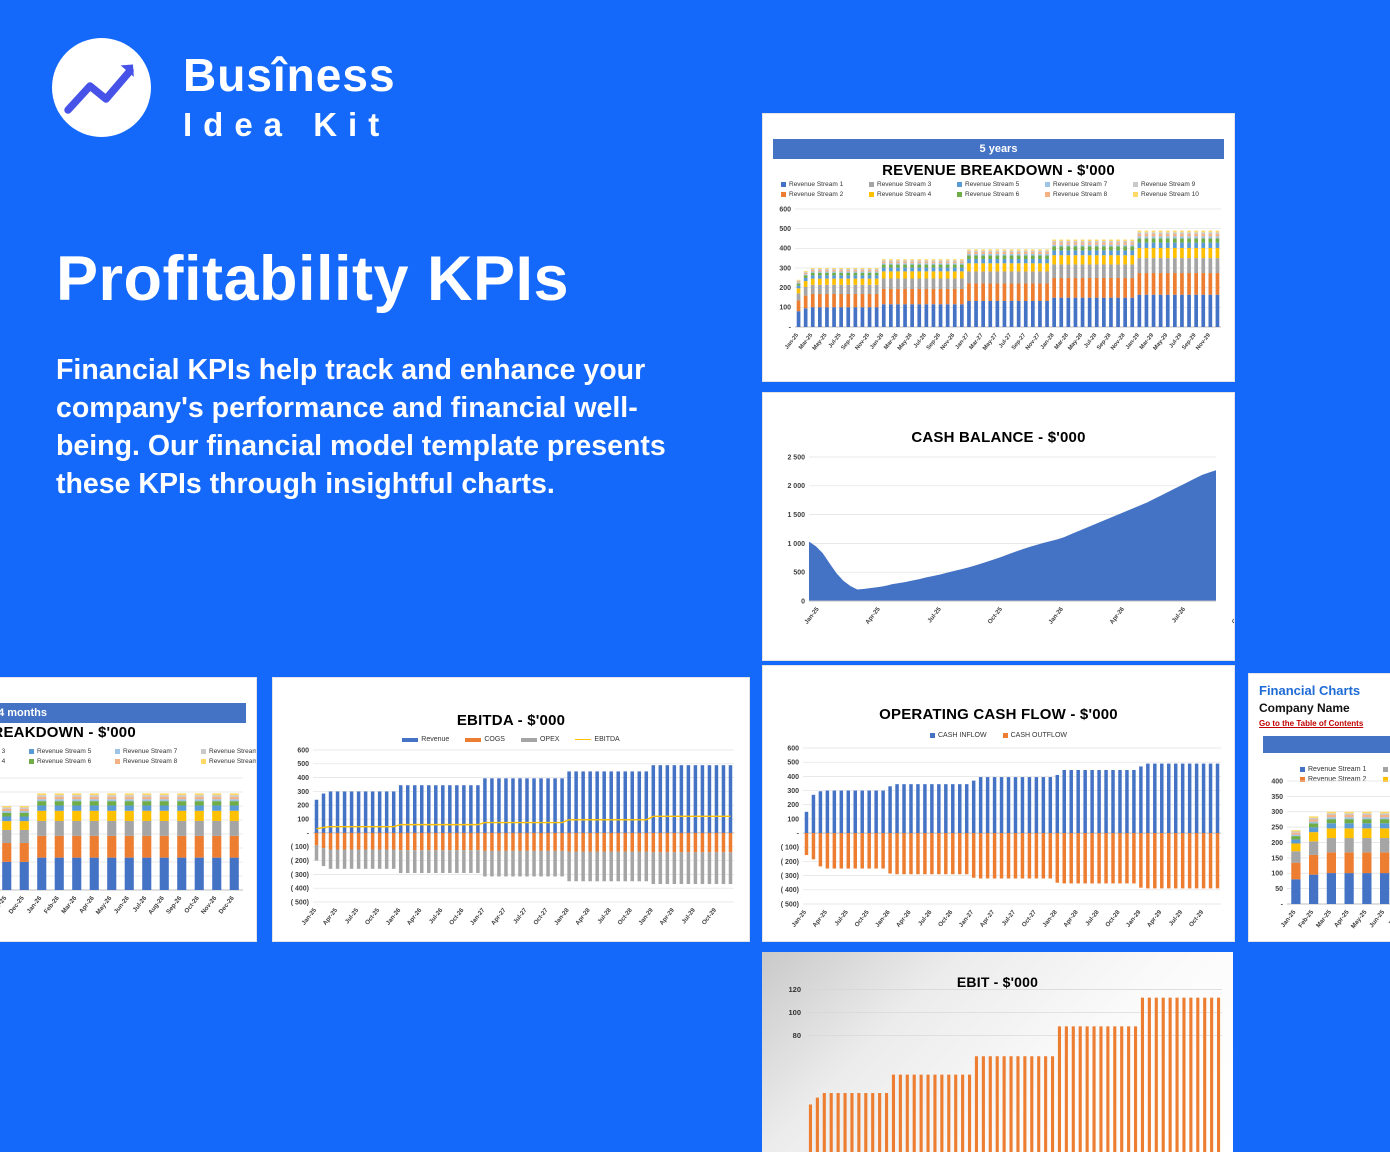  What do you see at coordinates (992, 184) in the screenshot?
I see `legend-label: Revenue Stream 5` at bounding box center [992, 184].